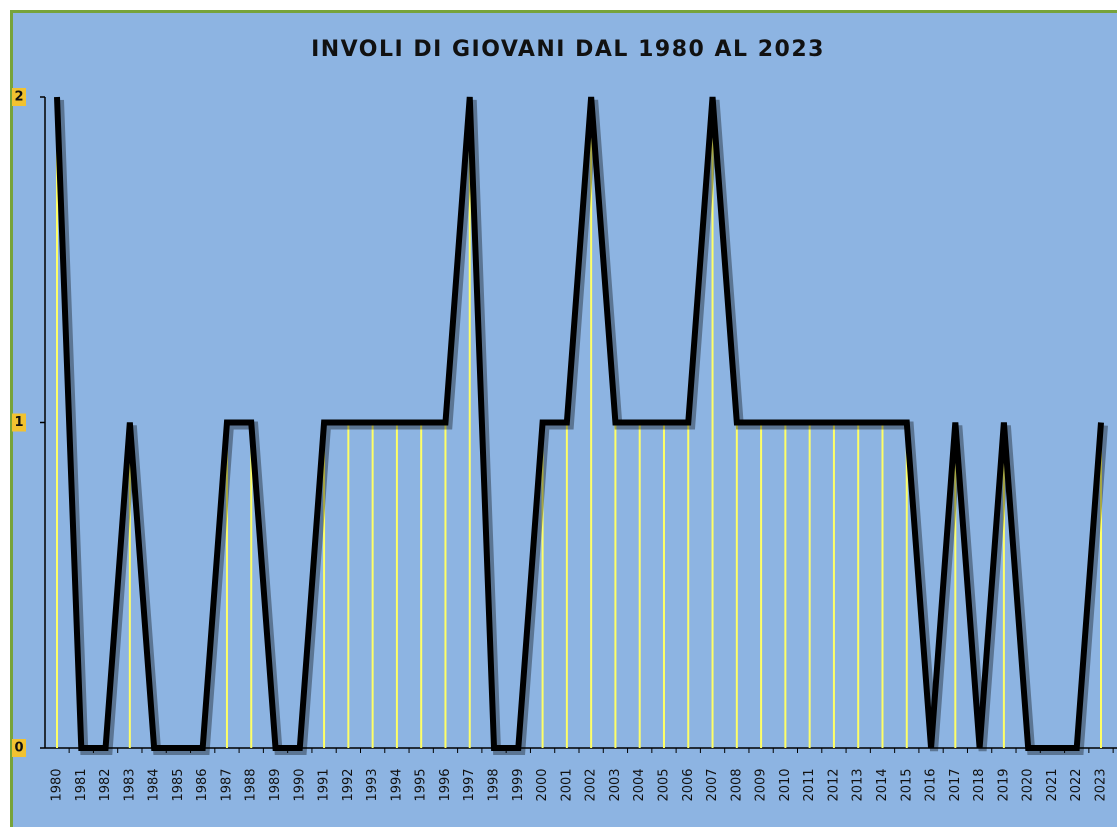 The width and height of the screenshot is (1117, 827). I want to click on x-tick-label: 1990, so click(299, 784).